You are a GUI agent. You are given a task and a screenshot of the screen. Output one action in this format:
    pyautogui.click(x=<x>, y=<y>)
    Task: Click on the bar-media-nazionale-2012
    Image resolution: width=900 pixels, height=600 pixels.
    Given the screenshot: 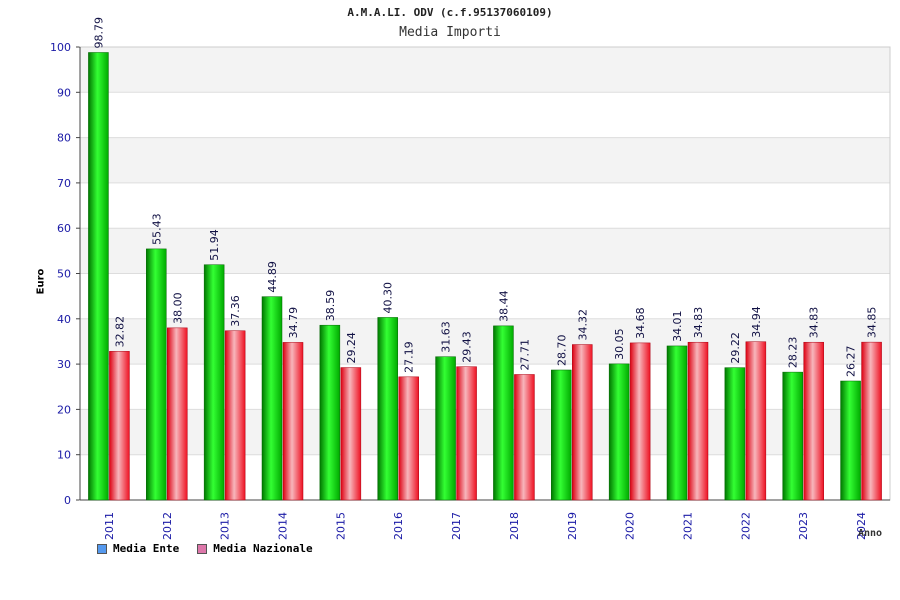 What is the action you would take?
    pyautogui.click(x=177, y=414)
    